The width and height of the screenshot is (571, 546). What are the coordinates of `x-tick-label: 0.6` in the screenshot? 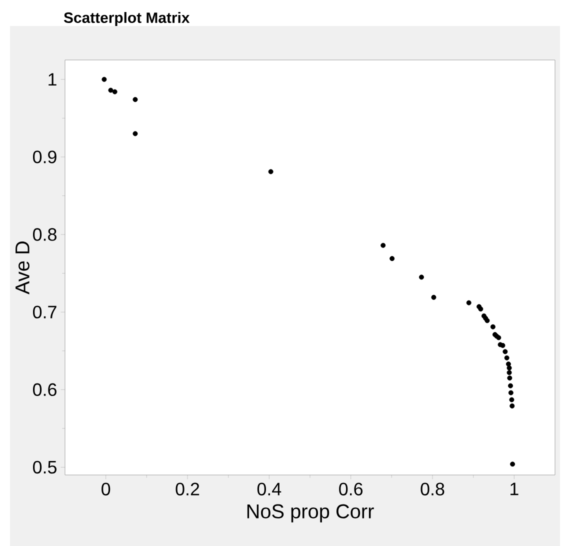 It's located at (351, 489).